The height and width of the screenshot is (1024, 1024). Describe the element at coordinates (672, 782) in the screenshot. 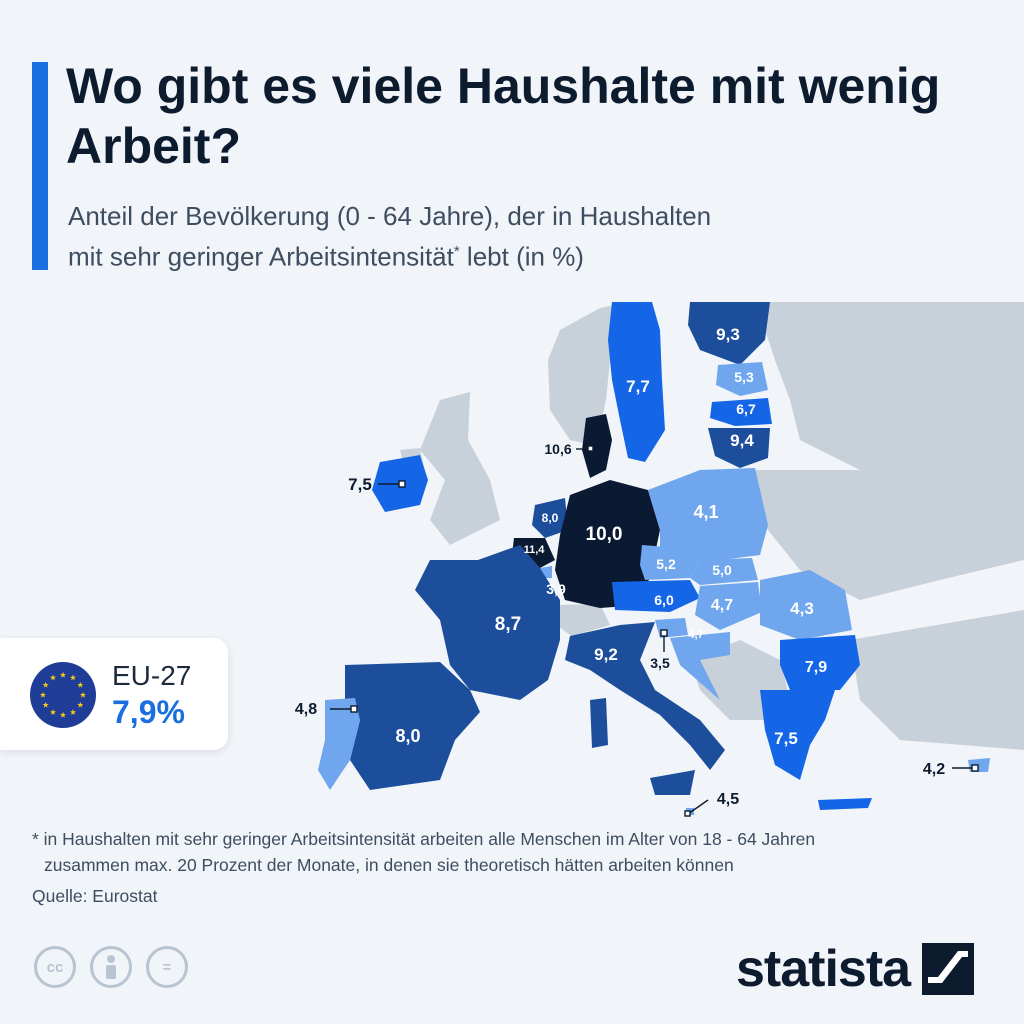

I see `sicily-shape` at that location.